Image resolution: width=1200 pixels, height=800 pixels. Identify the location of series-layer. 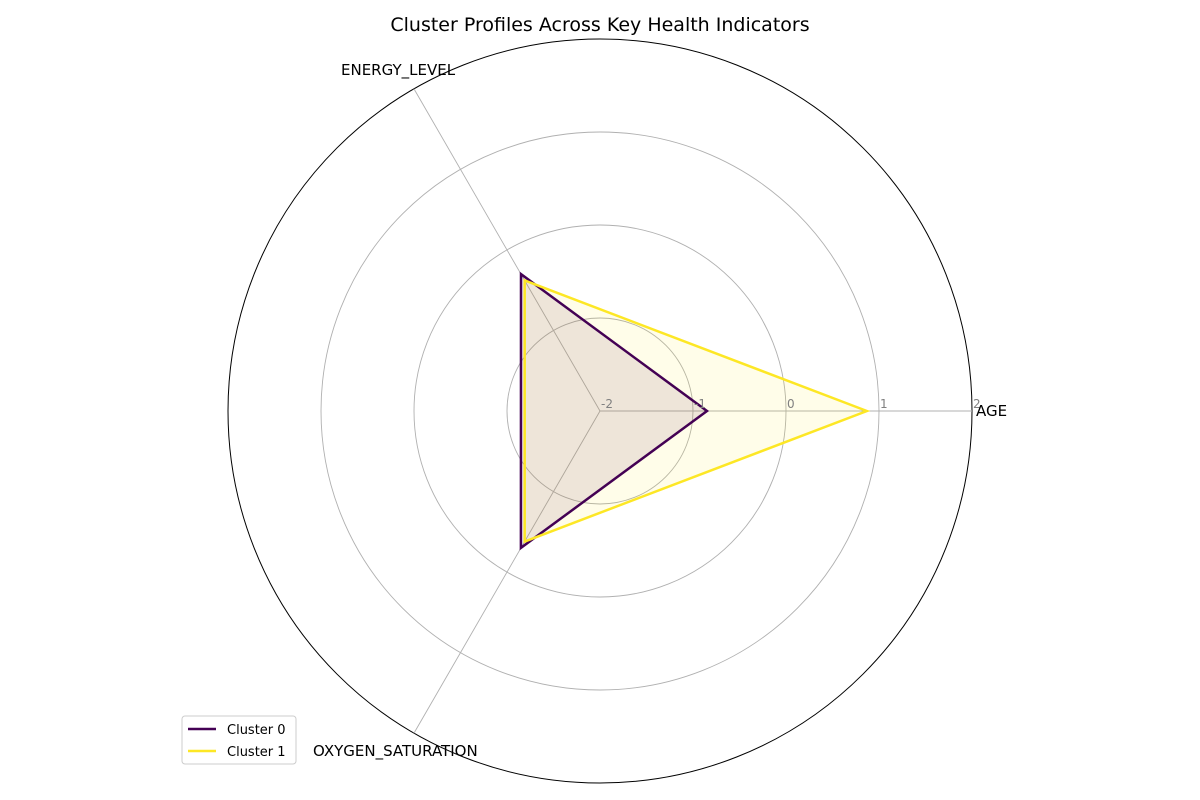
(695, 411).